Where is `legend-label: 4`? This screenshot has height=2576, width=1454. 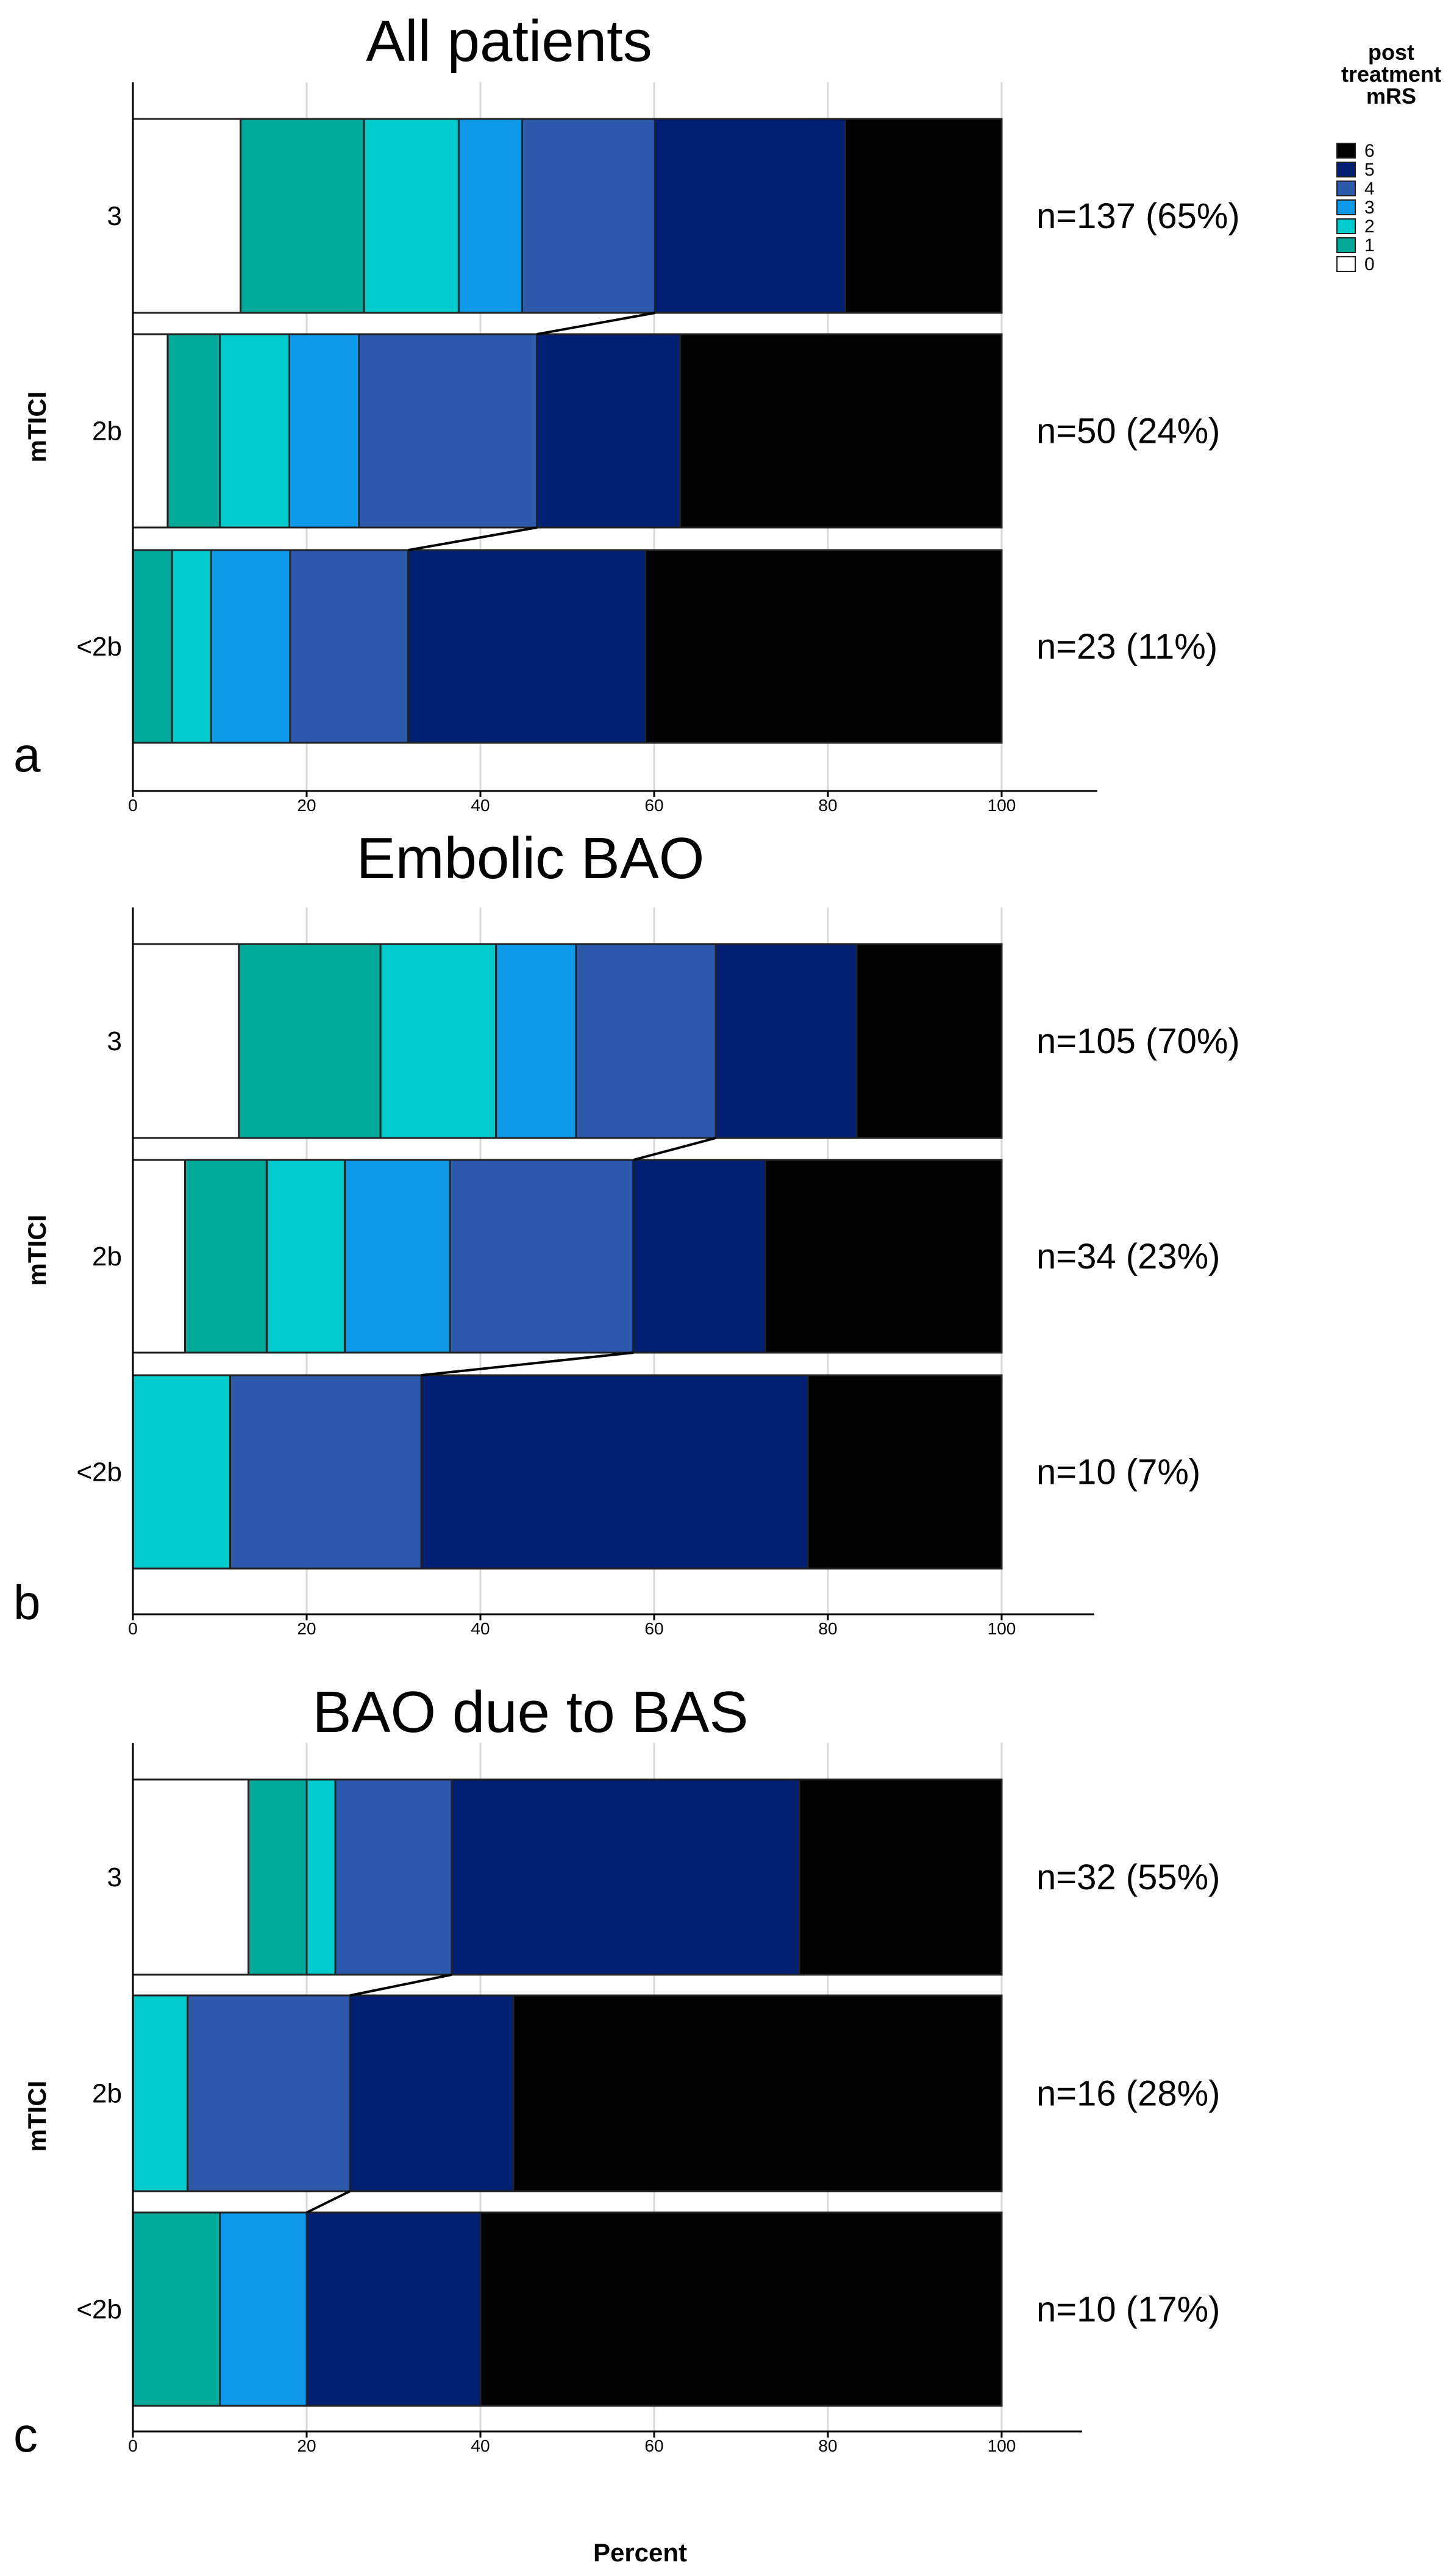 legend-label: 4 is located at coordinates (1369, 189).